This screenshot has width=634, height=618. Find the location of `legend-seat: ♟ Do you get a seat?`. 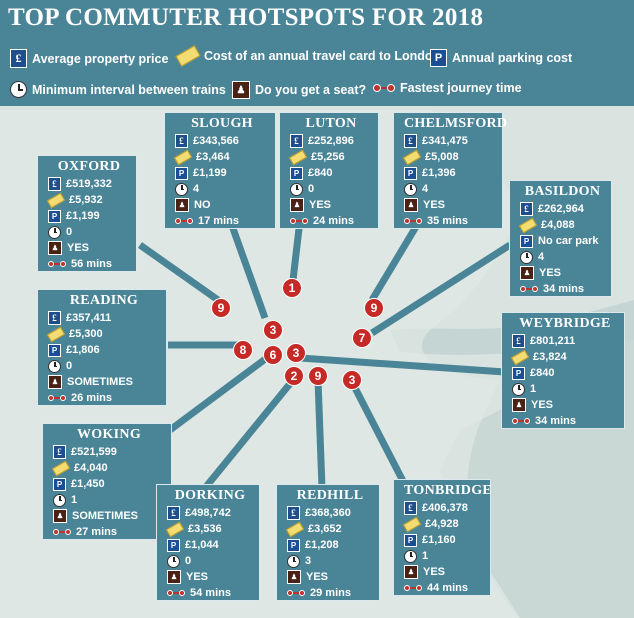

legend-seat: ♟ Do you get a seat? is located at coordinates (299, 90).